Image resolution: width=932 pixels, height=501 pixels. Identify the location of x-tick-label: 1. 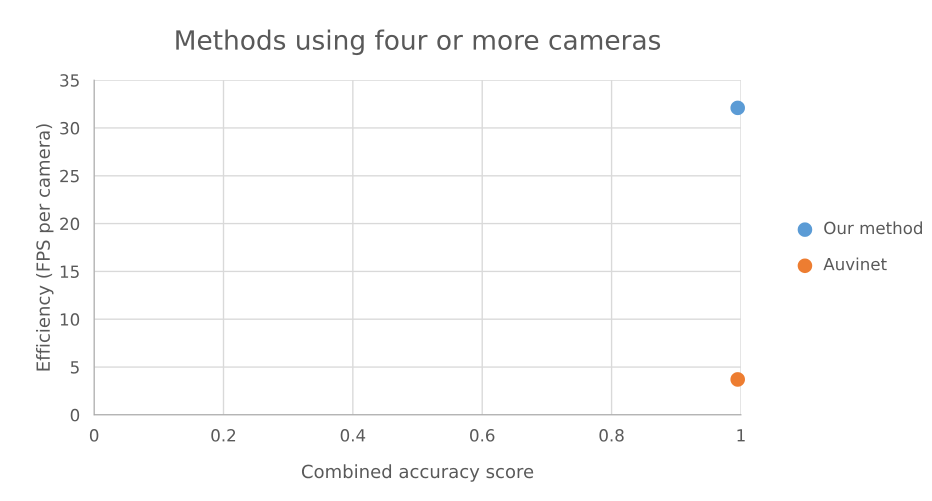
(741, 435).